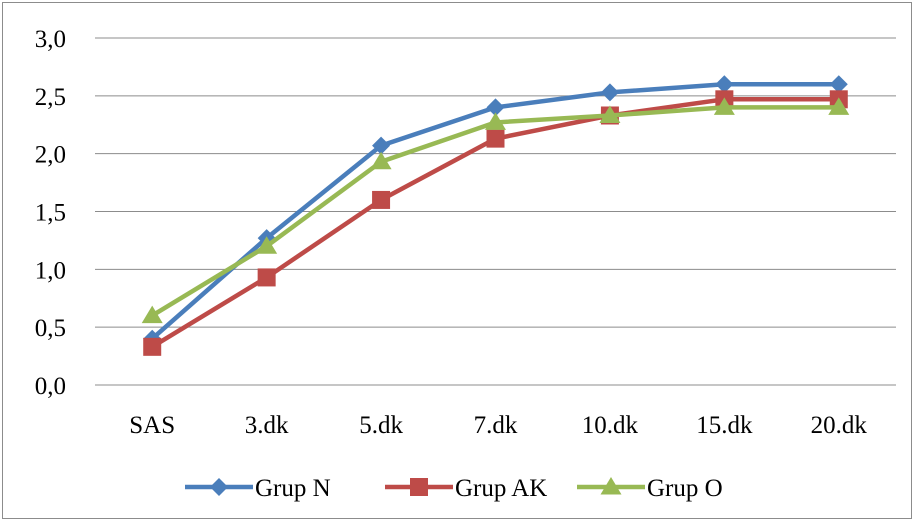 The height and width of the screenshot is (523, 916). Describe the element at coordinates (50, 328) in the screenshot. I see `y-tick-label: 0,5` at that location.